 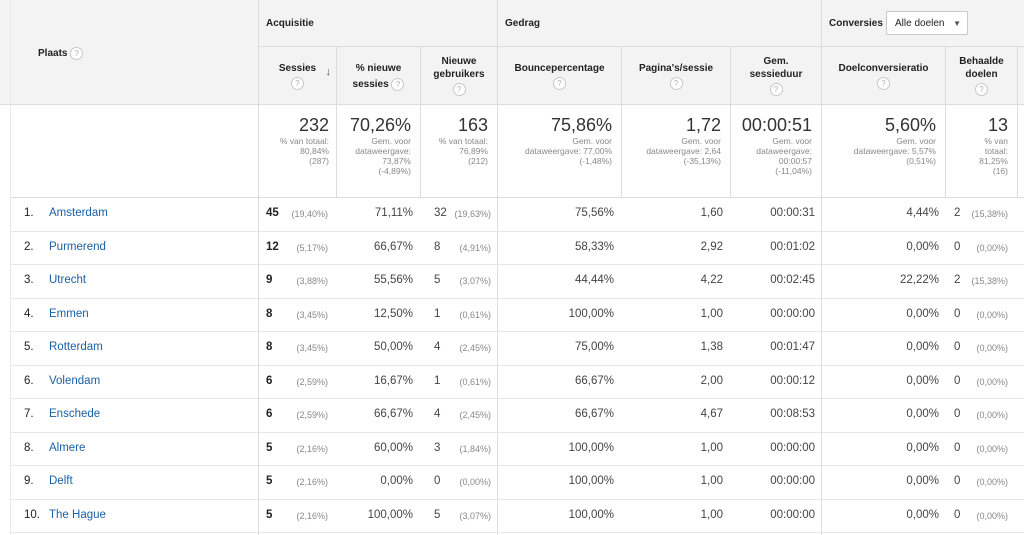 I want to click on new-users-percent: (1,84%), so click(x=475, y=448).